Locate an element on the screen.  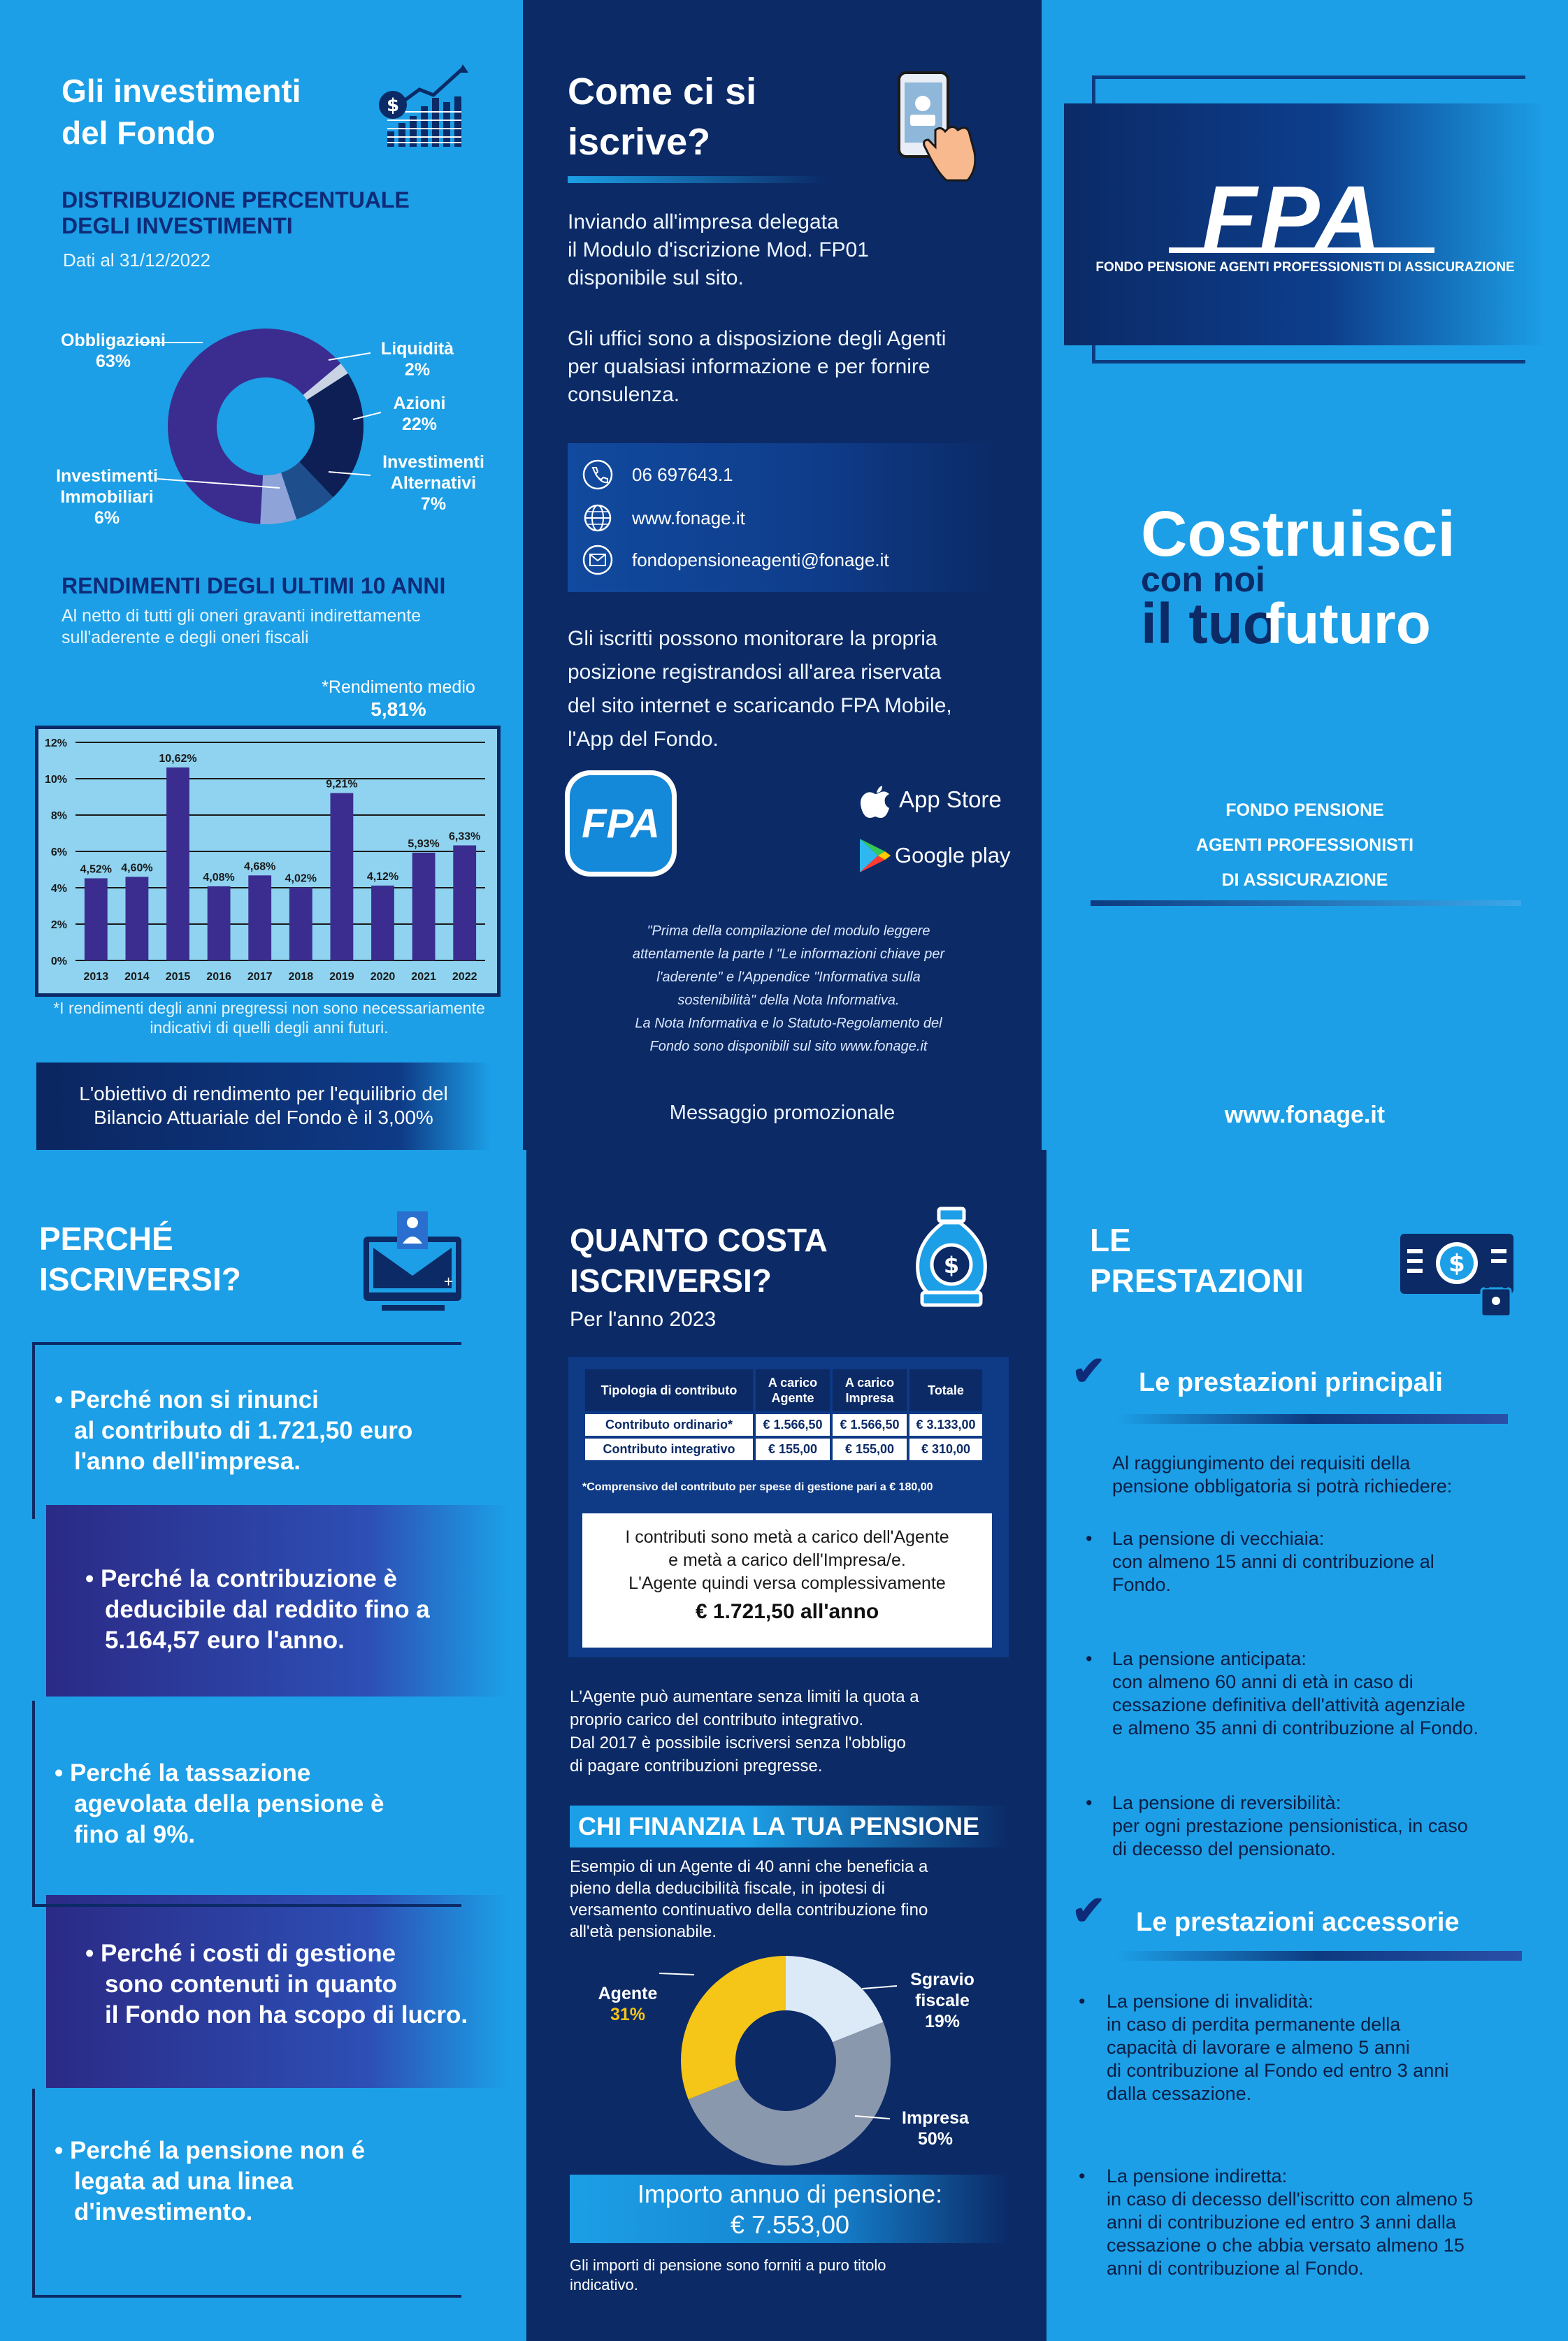
bar-value-label: 4,02% is located at coordinates (301, 878).